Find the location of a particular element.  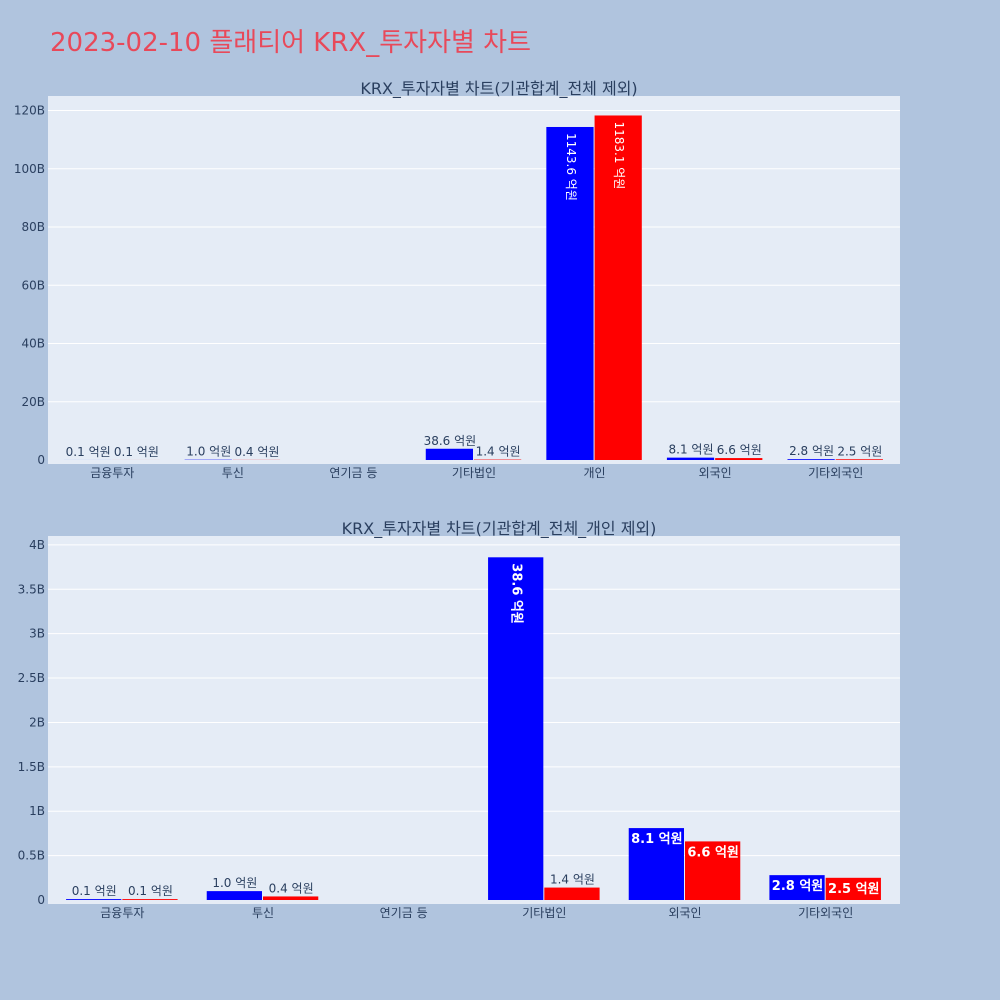

y-tick-label: 1.5B is located at coordinates (31, 767).